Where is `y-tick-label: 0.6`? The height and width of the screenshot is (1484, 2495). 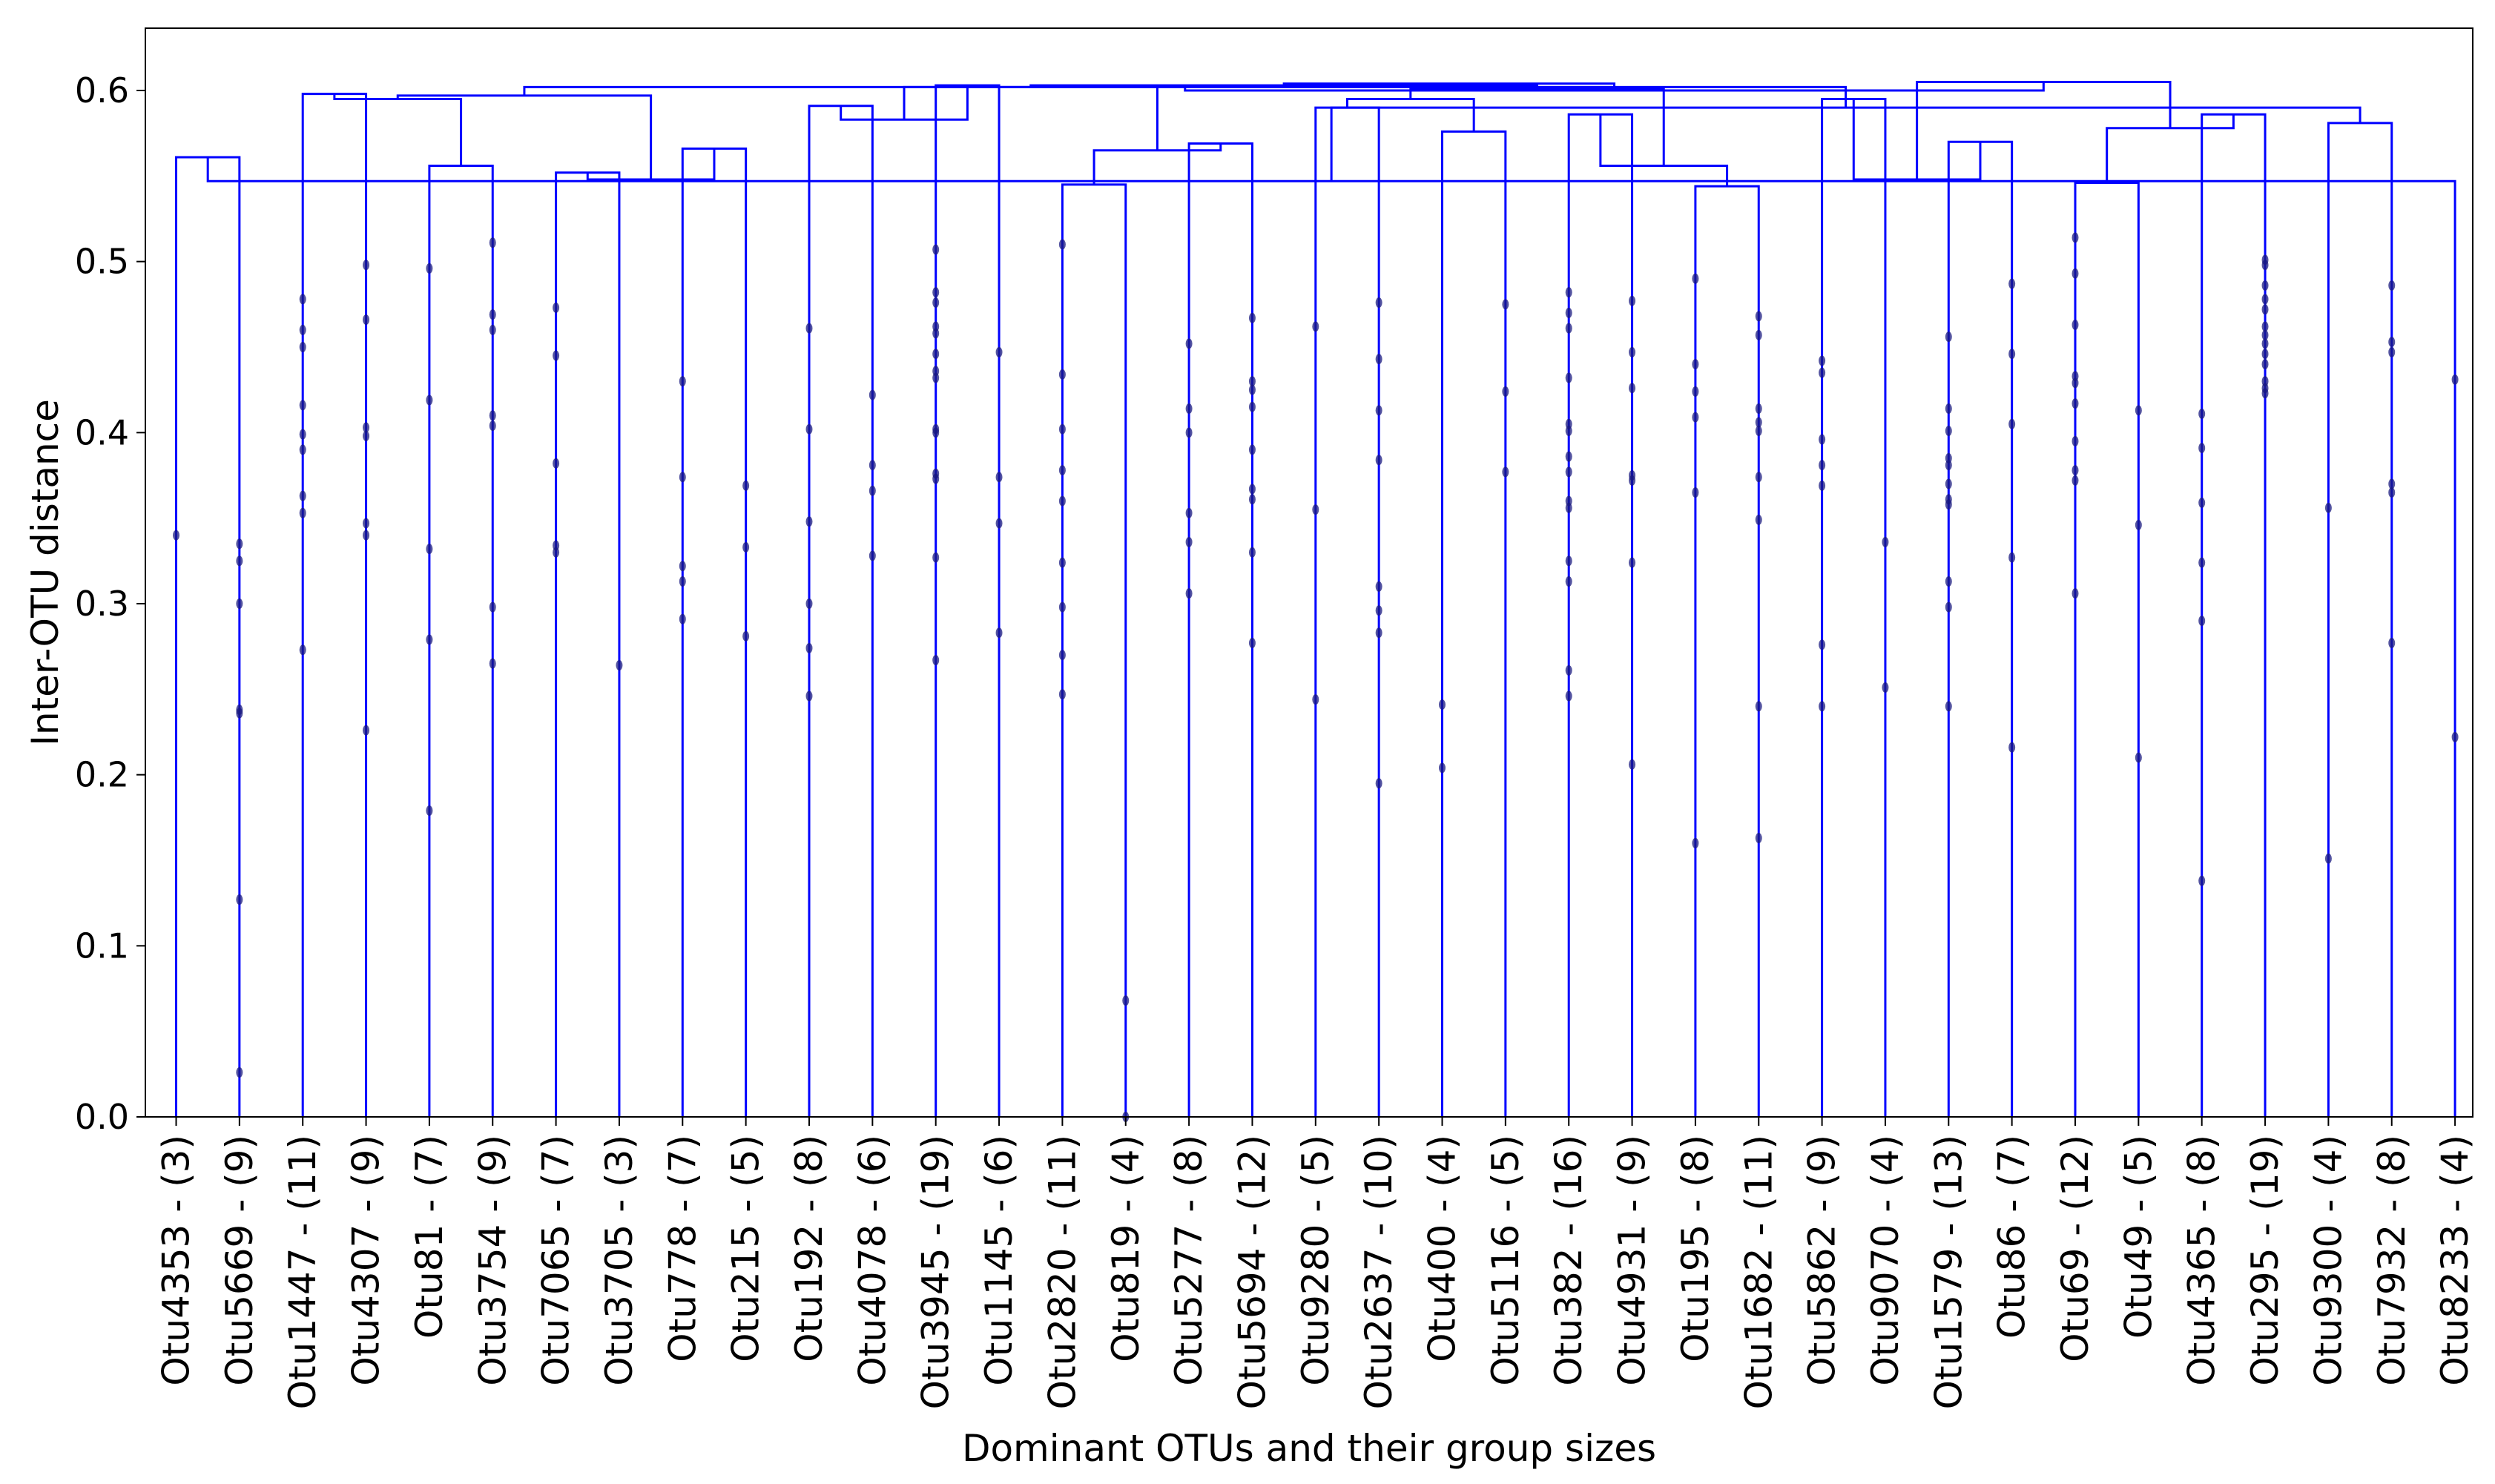
y-tick-label: 0.6 is located at coordinates (102, 90).